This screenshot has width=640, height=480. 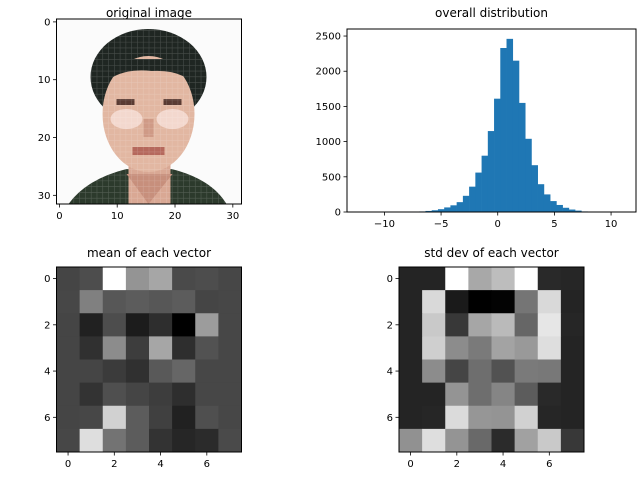 What do you see at coordinates (503, 464) in the screenshot?
I see `x-tick-label: 4` at bounding box center [503, 464].